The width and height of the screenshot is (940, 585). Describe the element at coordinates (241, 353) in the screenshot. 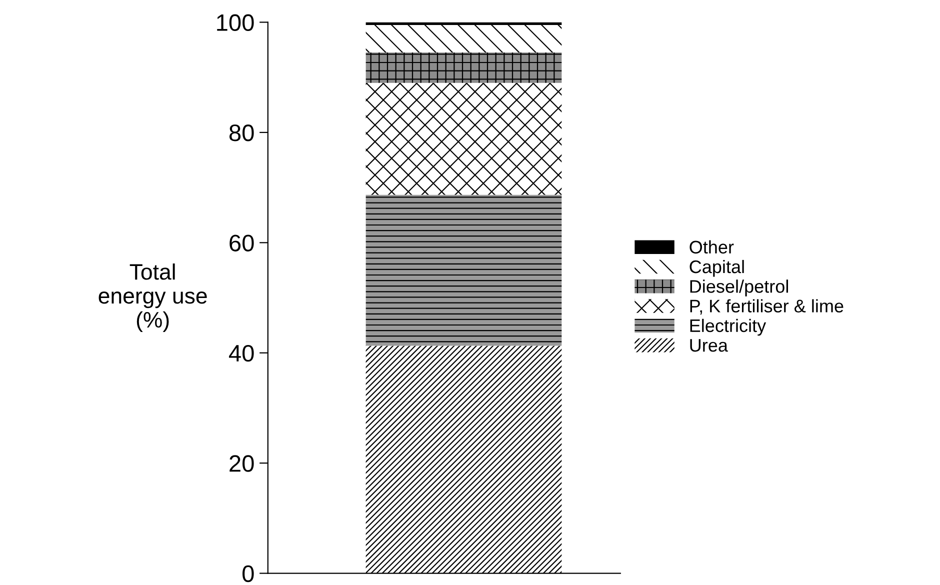

I see `y-tick-label: 40` at that location.